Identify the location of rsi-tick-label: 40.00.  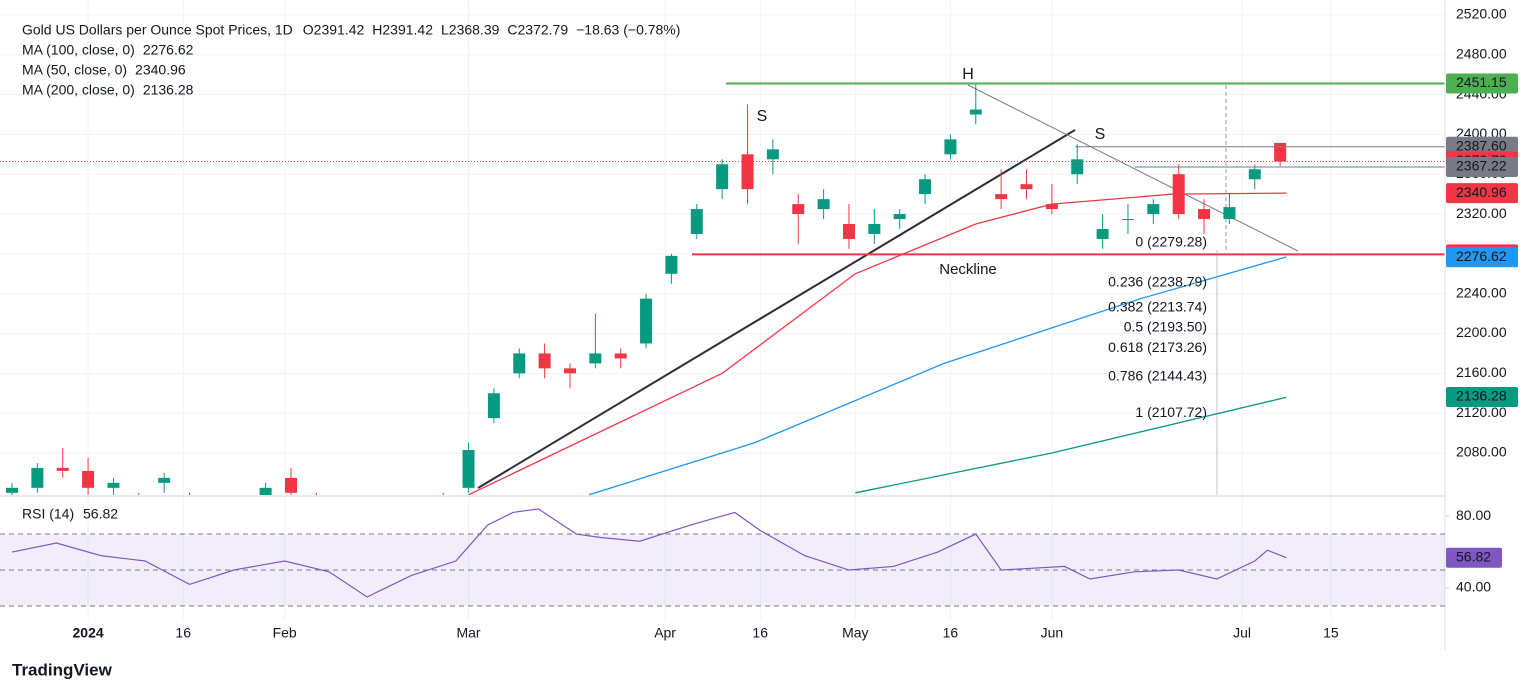
(1473, 587).